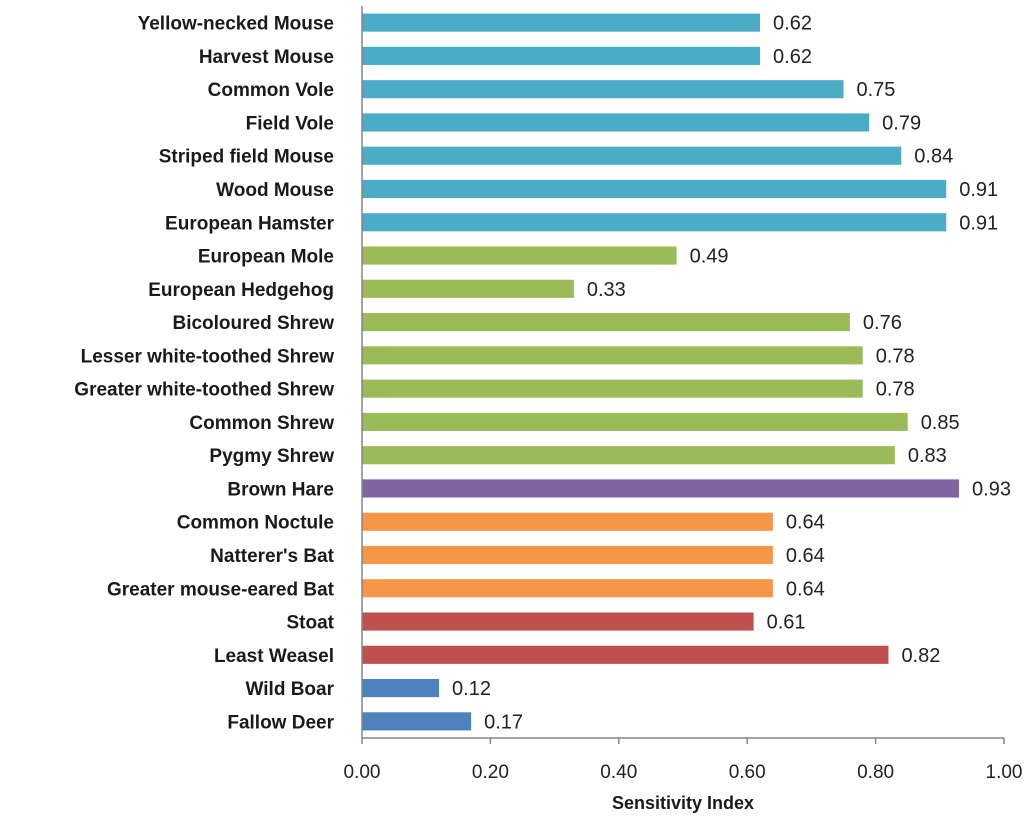 The height and width of the screenshot is (821, 1031). Describe the element at coordinates (683, 803) in the screenshot. I see `x-axis-title: Sensitivity Index` at that location.